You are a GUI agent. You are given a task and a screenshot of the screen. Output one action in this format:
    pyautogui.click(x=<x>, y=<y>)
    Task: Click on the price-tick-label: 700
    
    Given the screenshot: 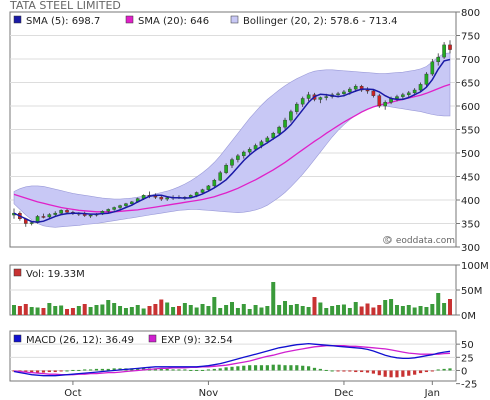 What is the action you would take?
    pyautogui.click(x=470, y=60)
    